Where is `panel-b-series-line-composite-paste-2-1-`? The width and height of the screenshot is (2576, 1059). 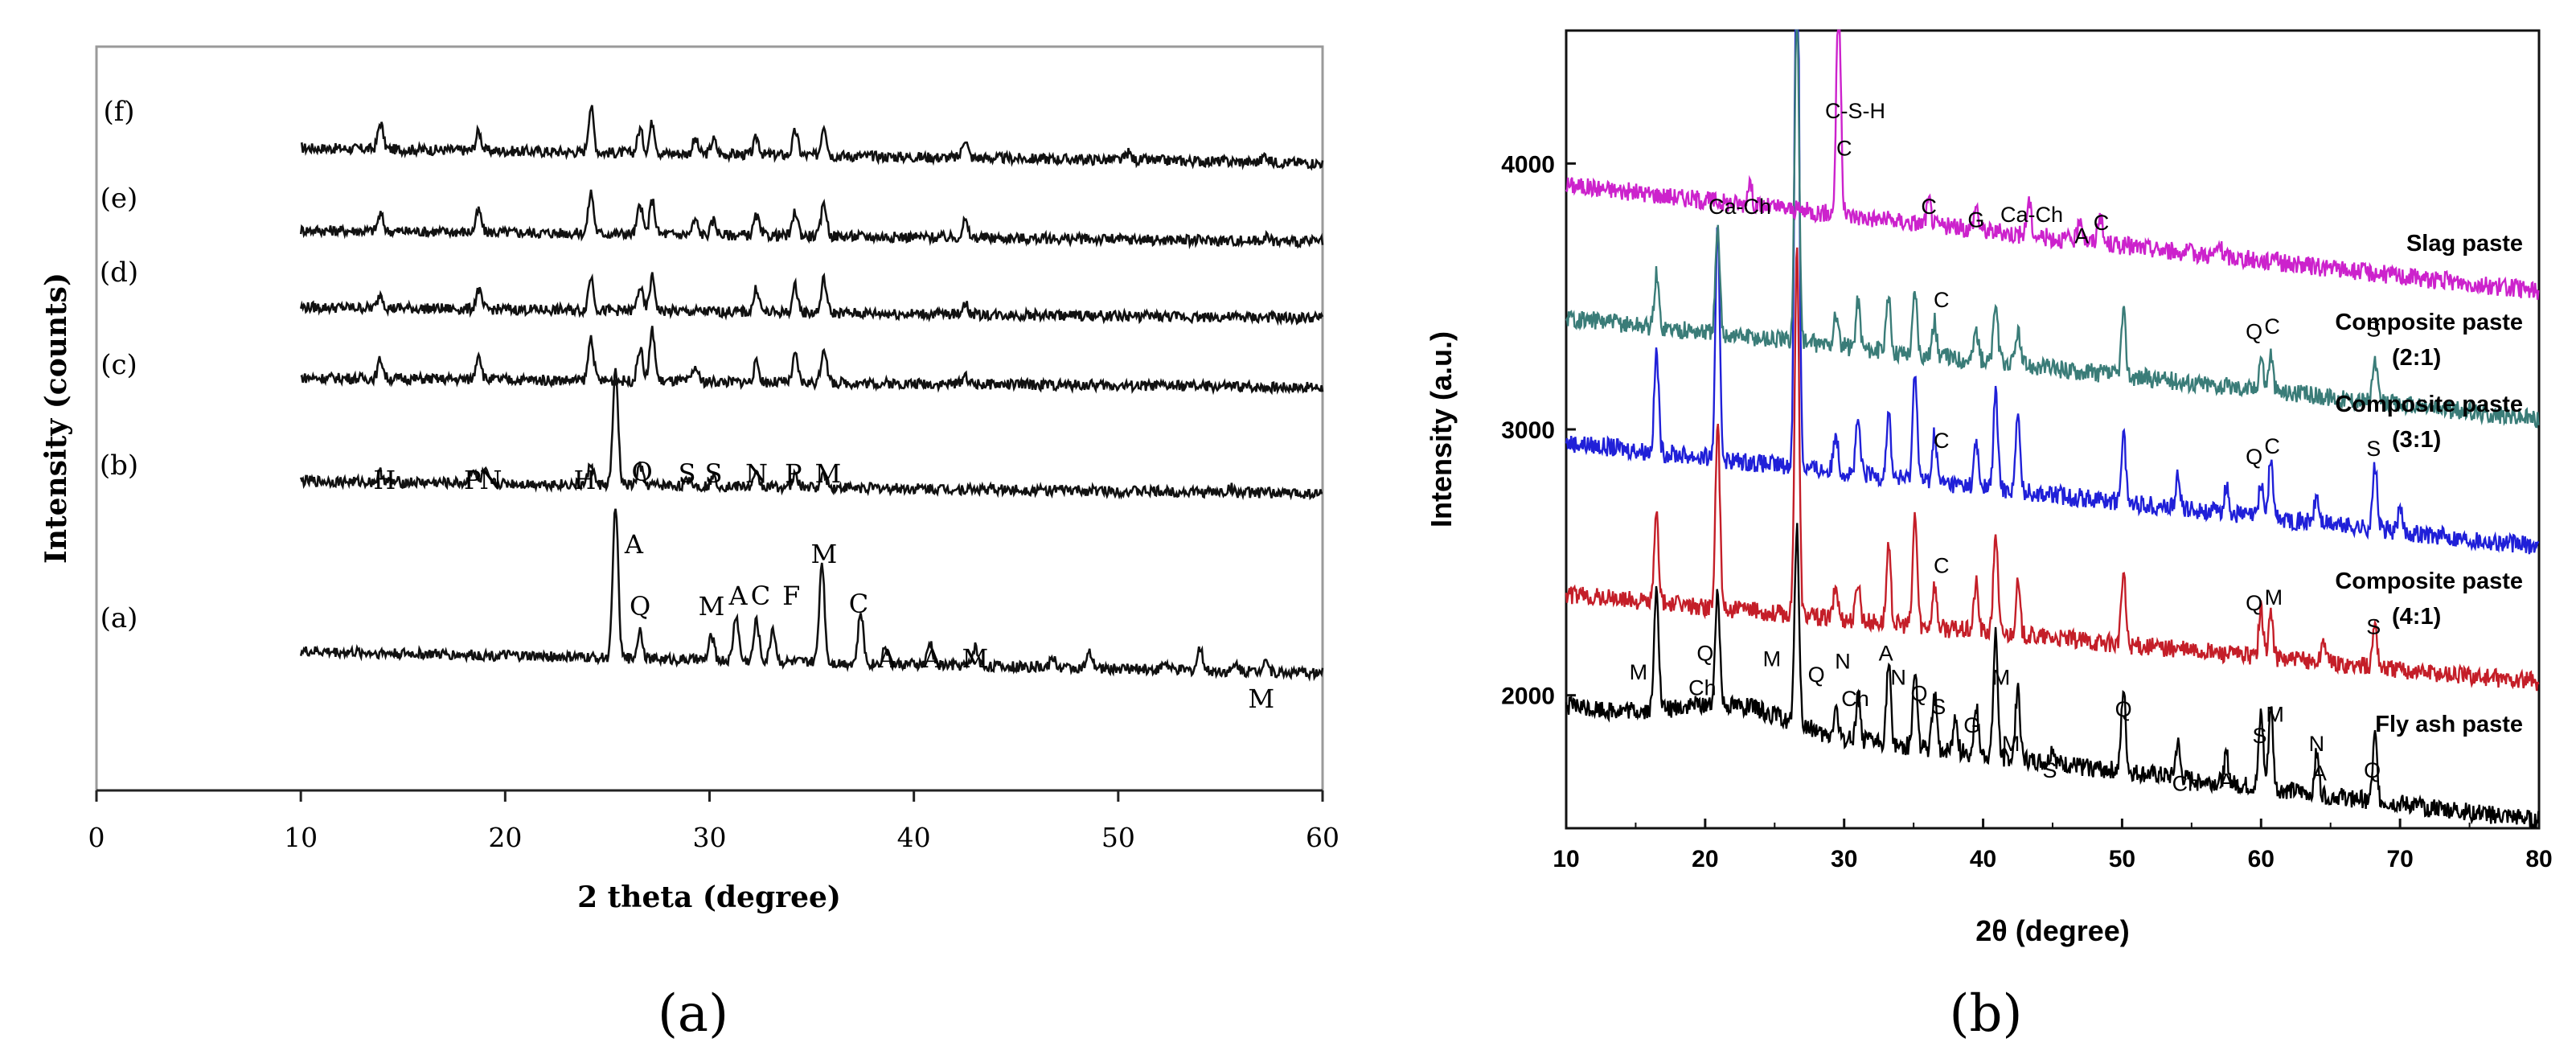
panel-b-series-line-composite-paste-2-1- is located at coordinates (2052, 229).